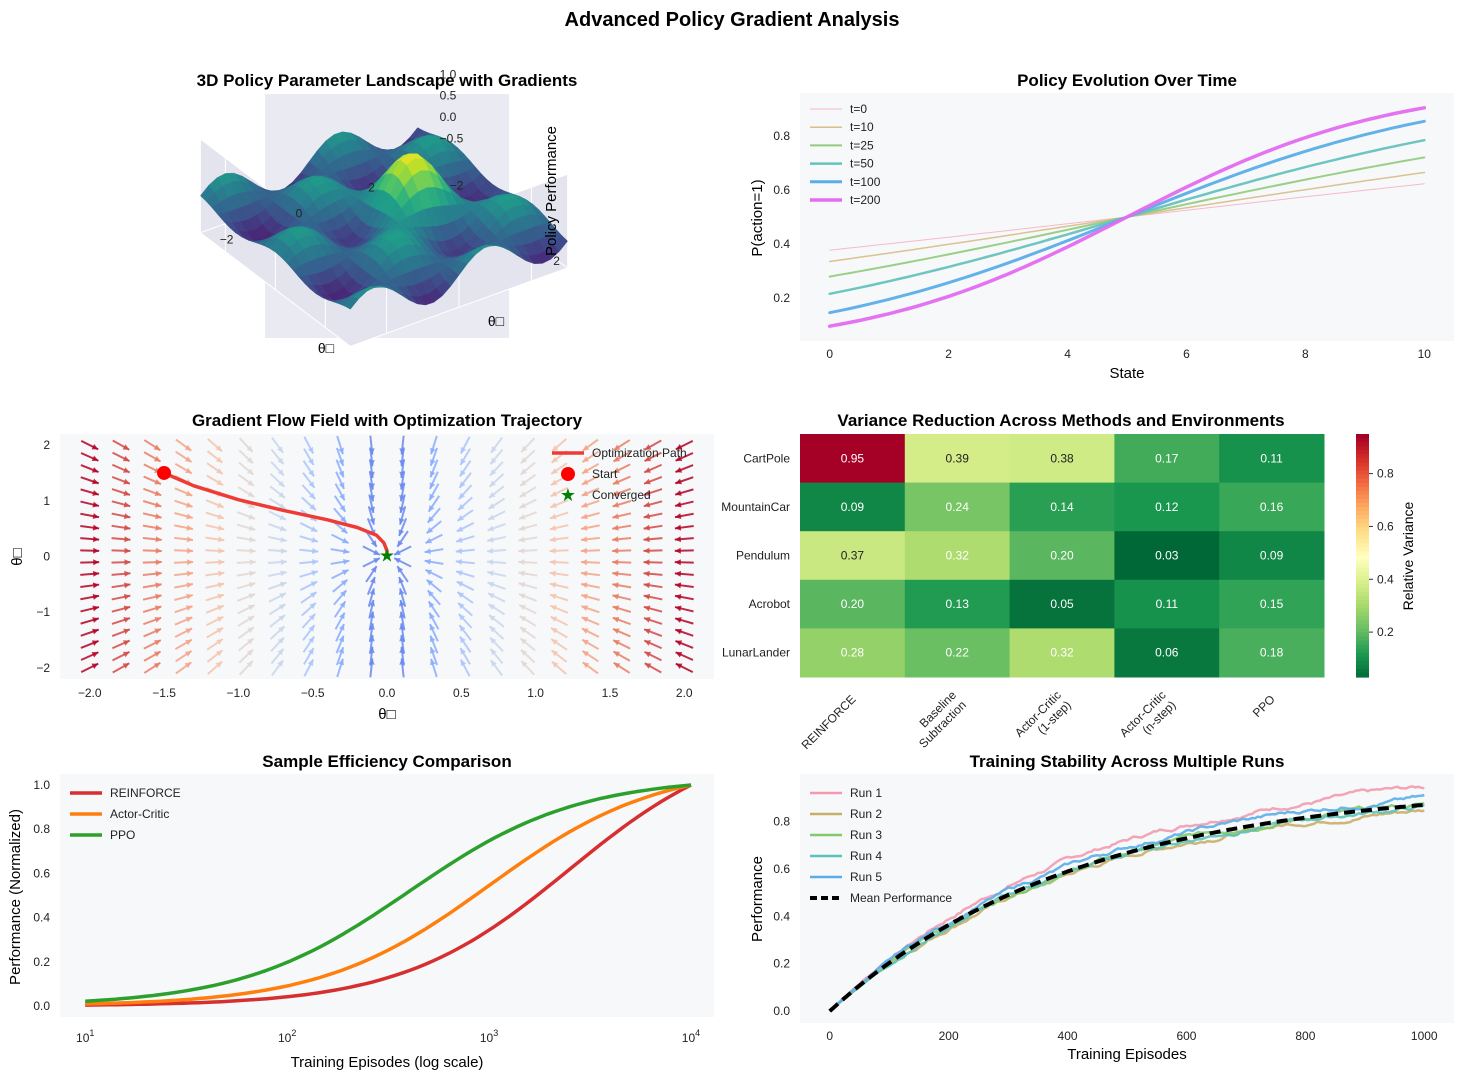  Describe the element at coordinates (781, 190) in the screenshot. I see `yaxis-tick-label: 0.6` at that location.